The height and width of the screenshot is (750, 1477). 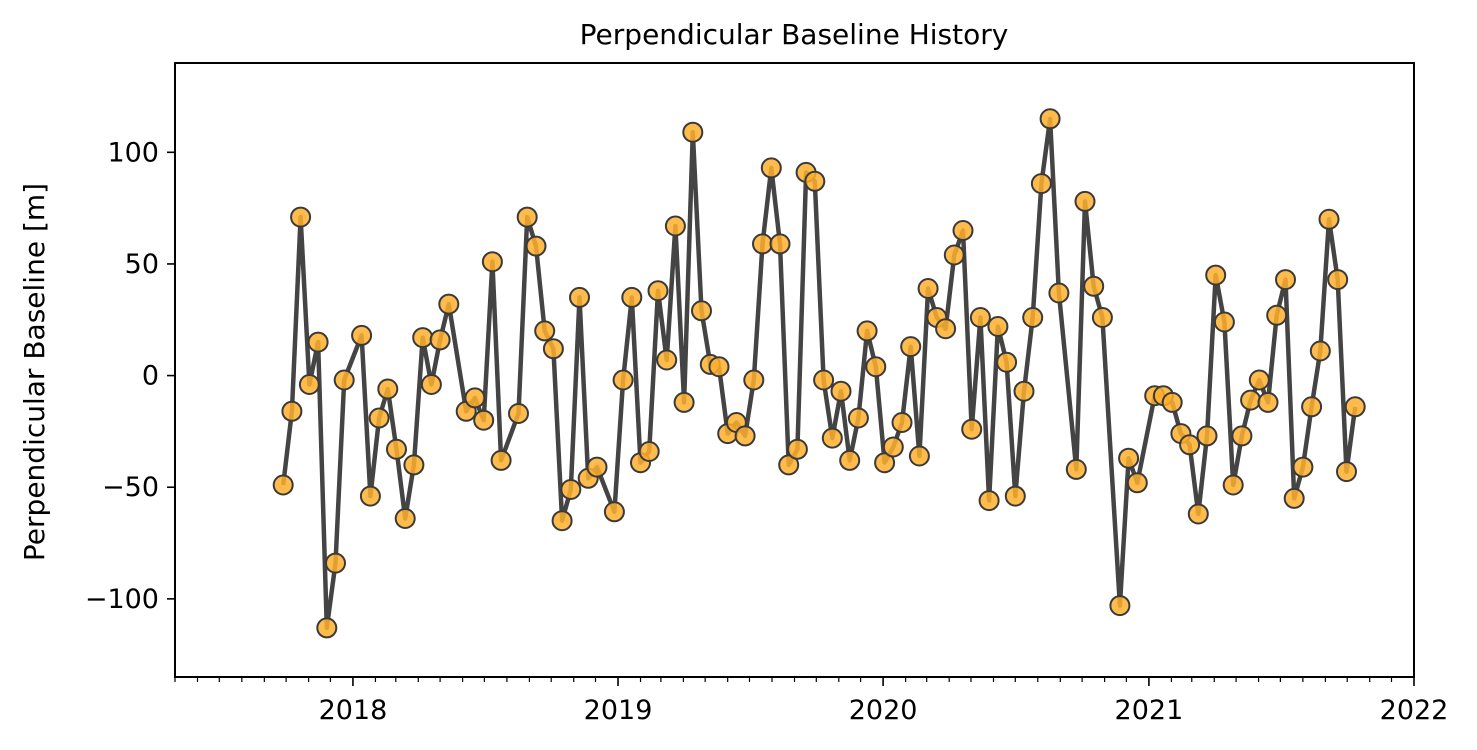 I want to click on x-tick-label: 2021, so click(x=1149, y=710).